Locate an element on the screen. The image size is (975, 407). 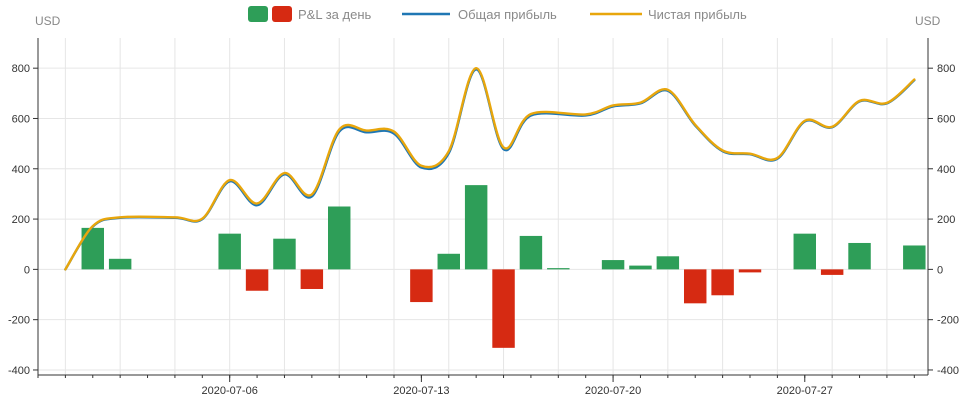
y-tick-label-right: 400 is located at coordinates (946, 170).